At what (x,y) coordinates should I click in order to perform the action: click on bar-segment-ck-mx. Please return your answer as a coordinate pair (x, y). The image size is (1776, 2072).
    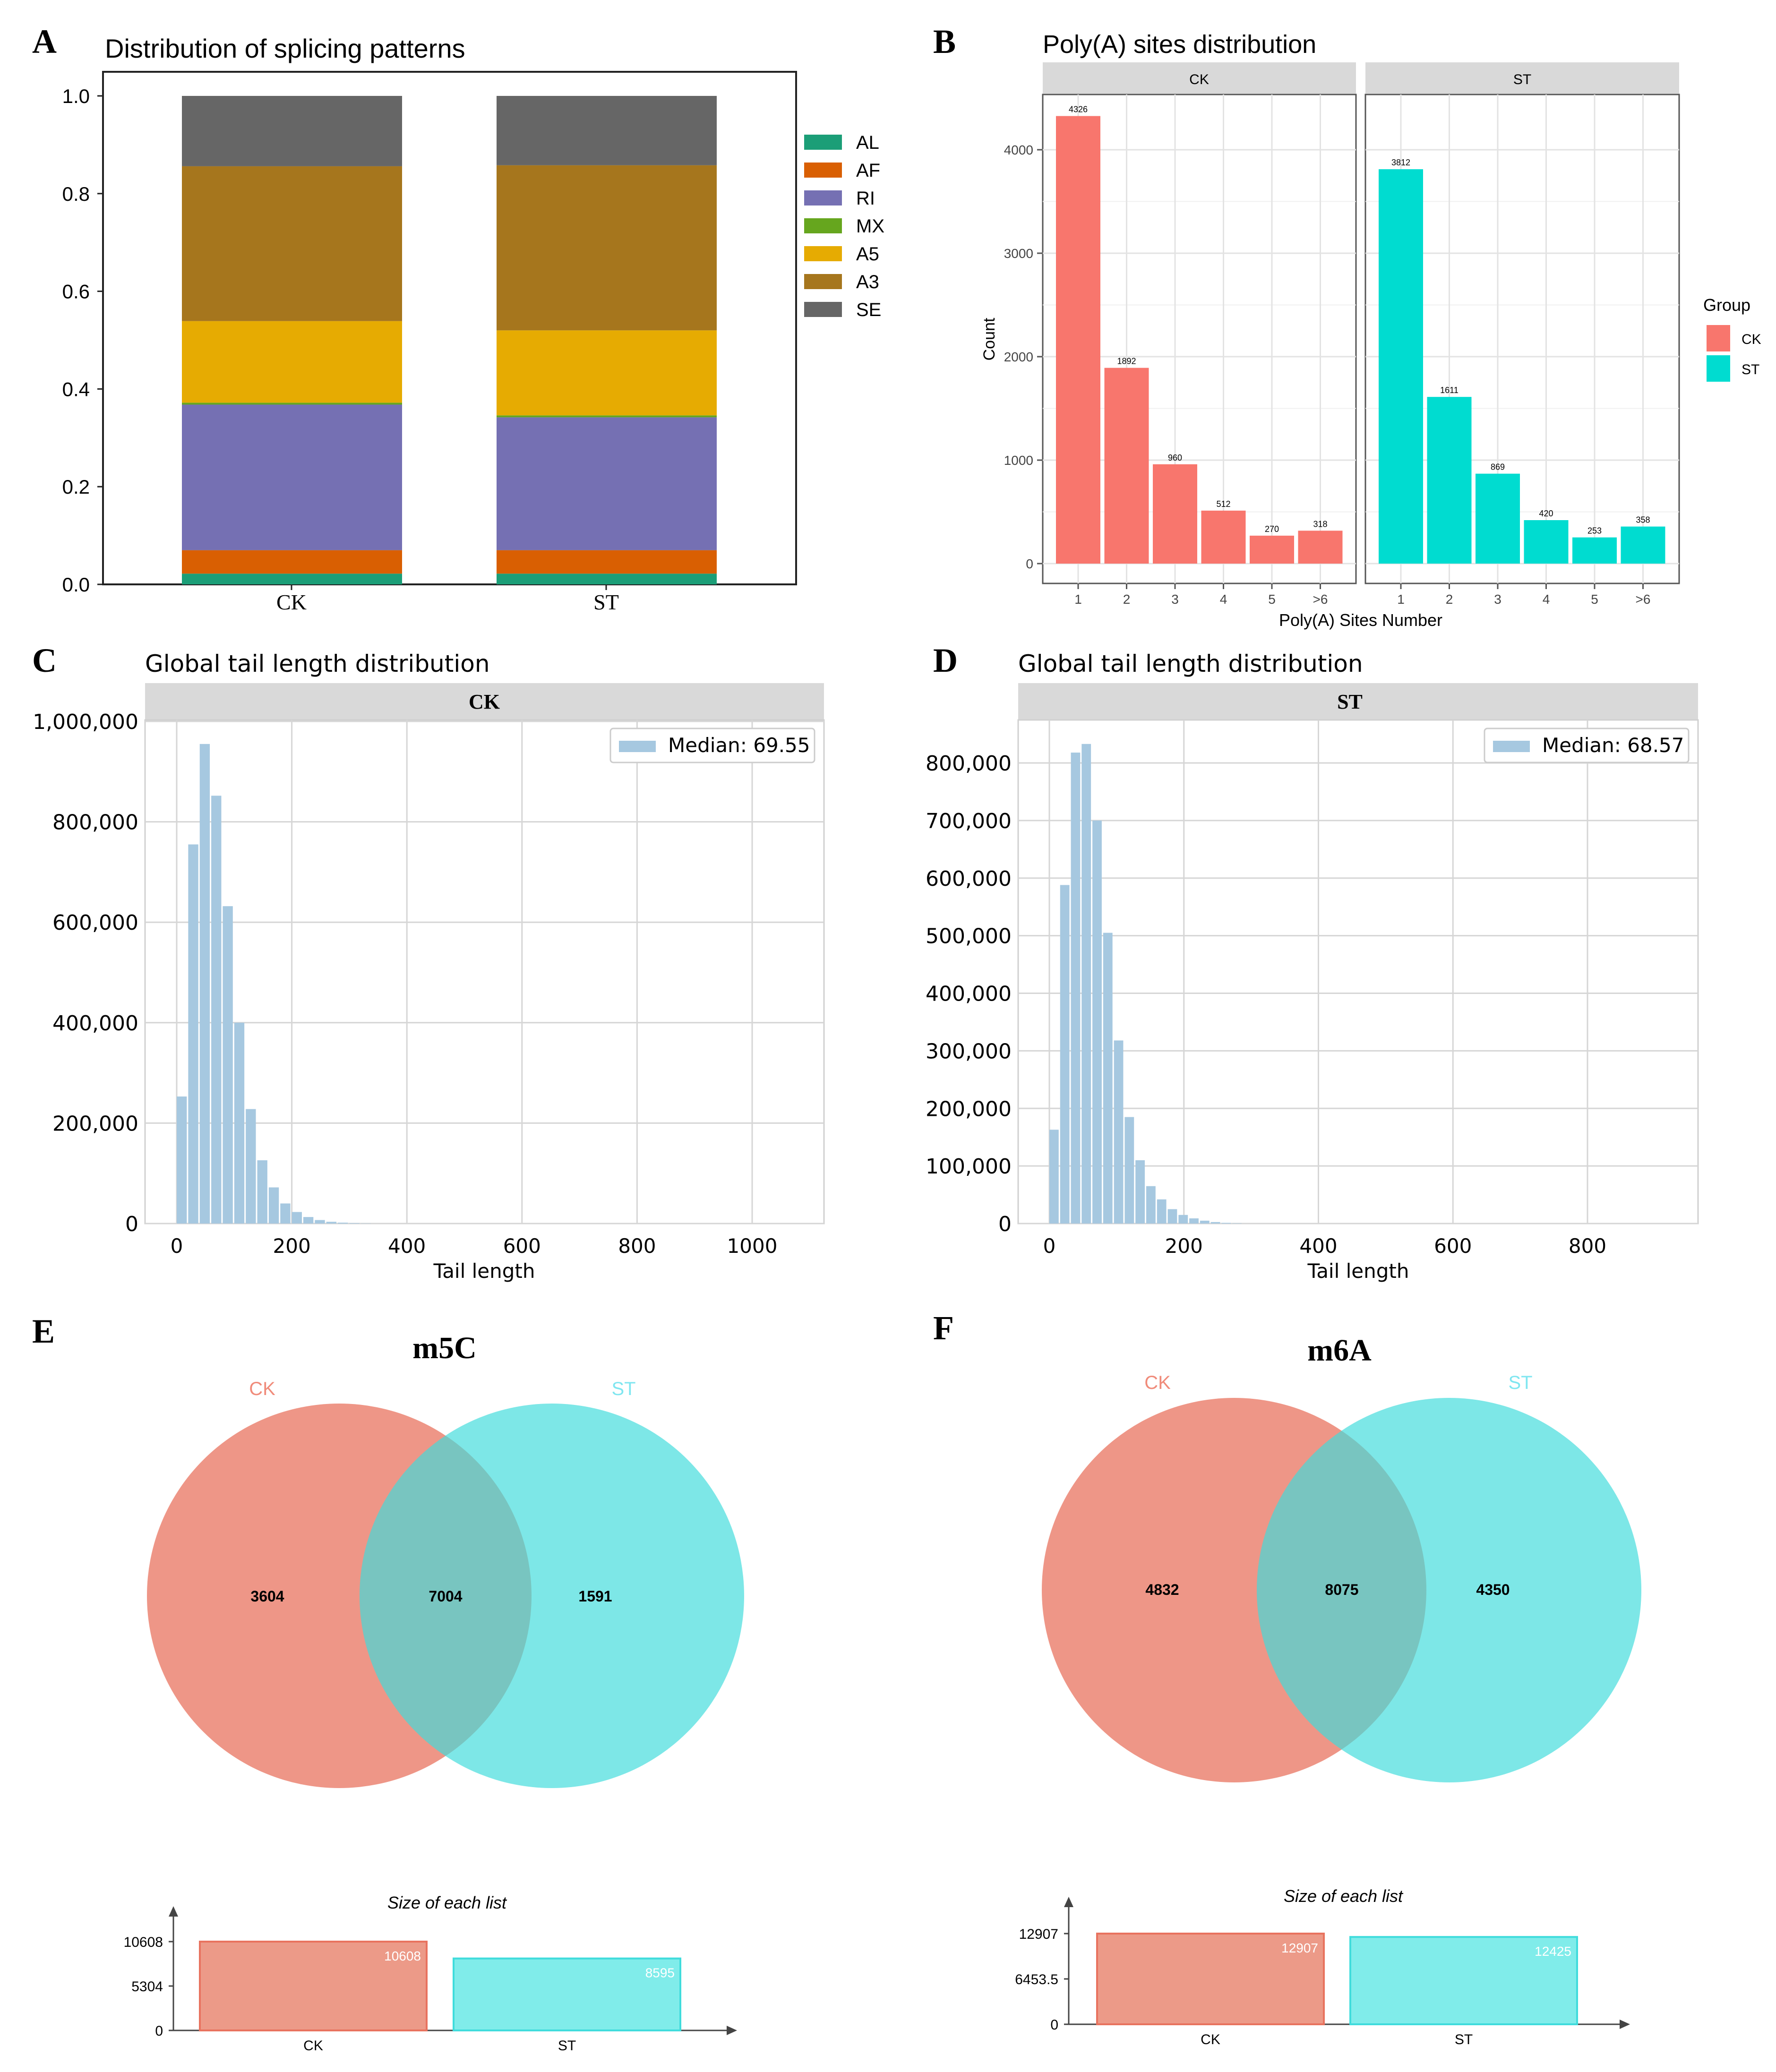
    Looking at the image, I should click on (292, 403).